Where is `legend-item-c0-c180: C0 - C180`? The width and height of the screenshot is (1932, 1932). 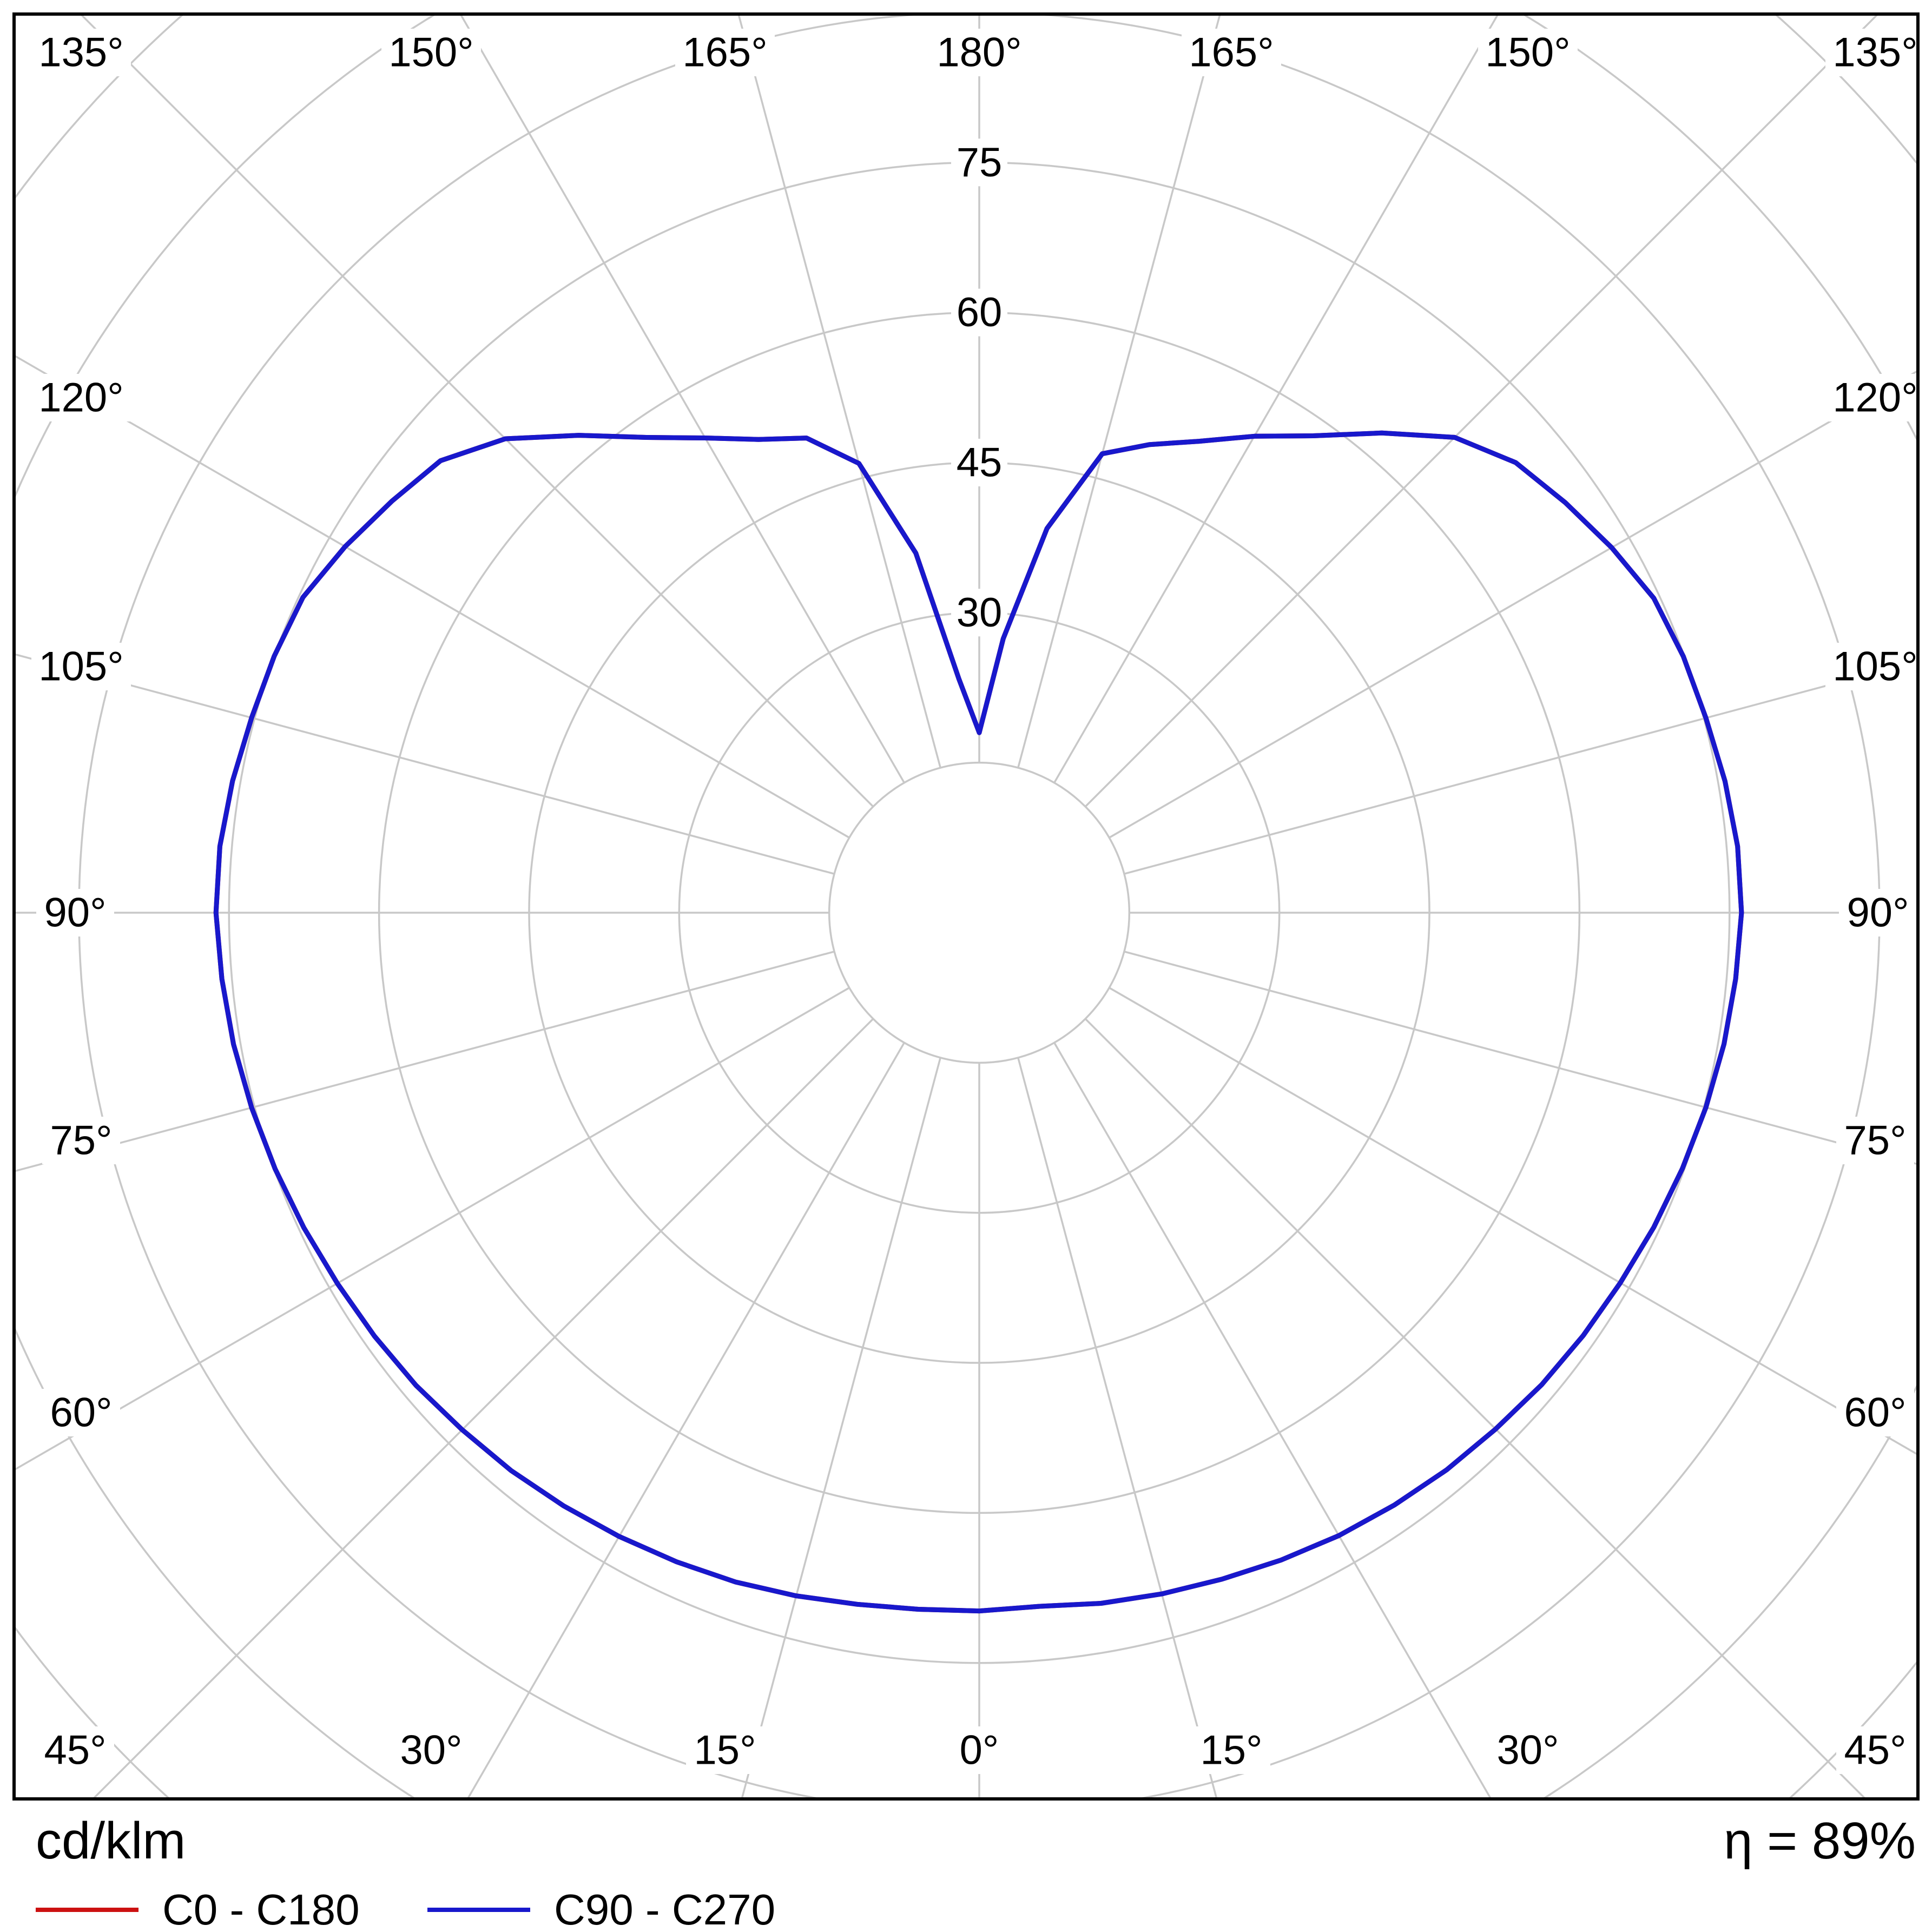
legend-item-c0-c180: C0 - C180 is located at coordinates (198, 1908).